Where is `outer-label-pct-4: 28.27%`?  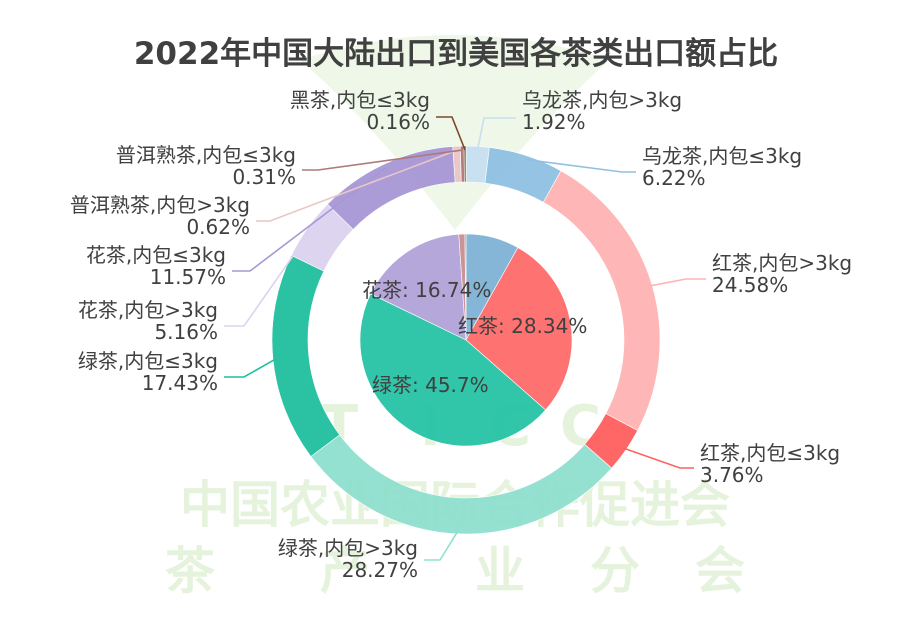 outer-label-pct-4: 28.27% is located at coordinates (380, 570).